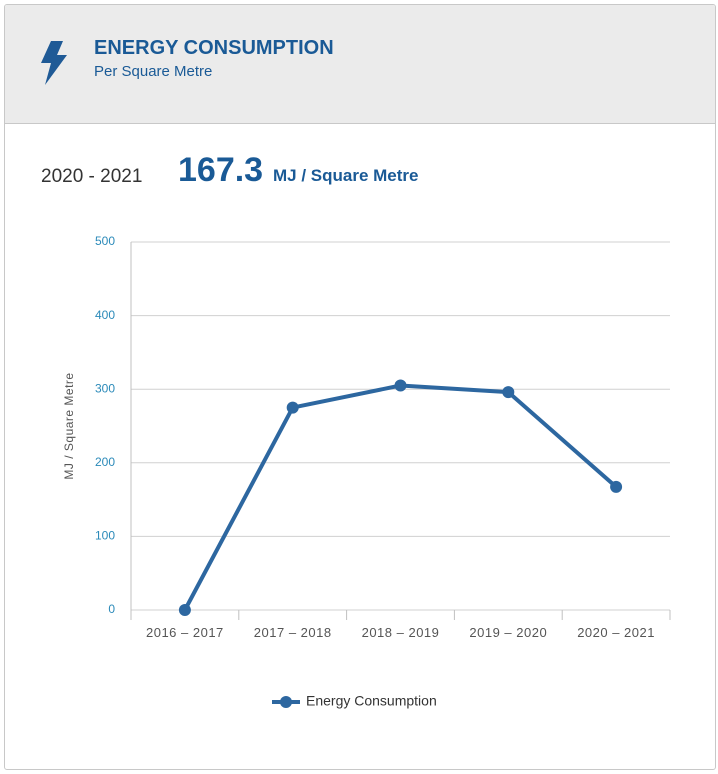 This screenshot has width=718, height=774. What do you see at coordinates (69, 425) in the screenshot?
I see `y-axis-label: MJ / Square Metre` at bounding box center [69, 425].